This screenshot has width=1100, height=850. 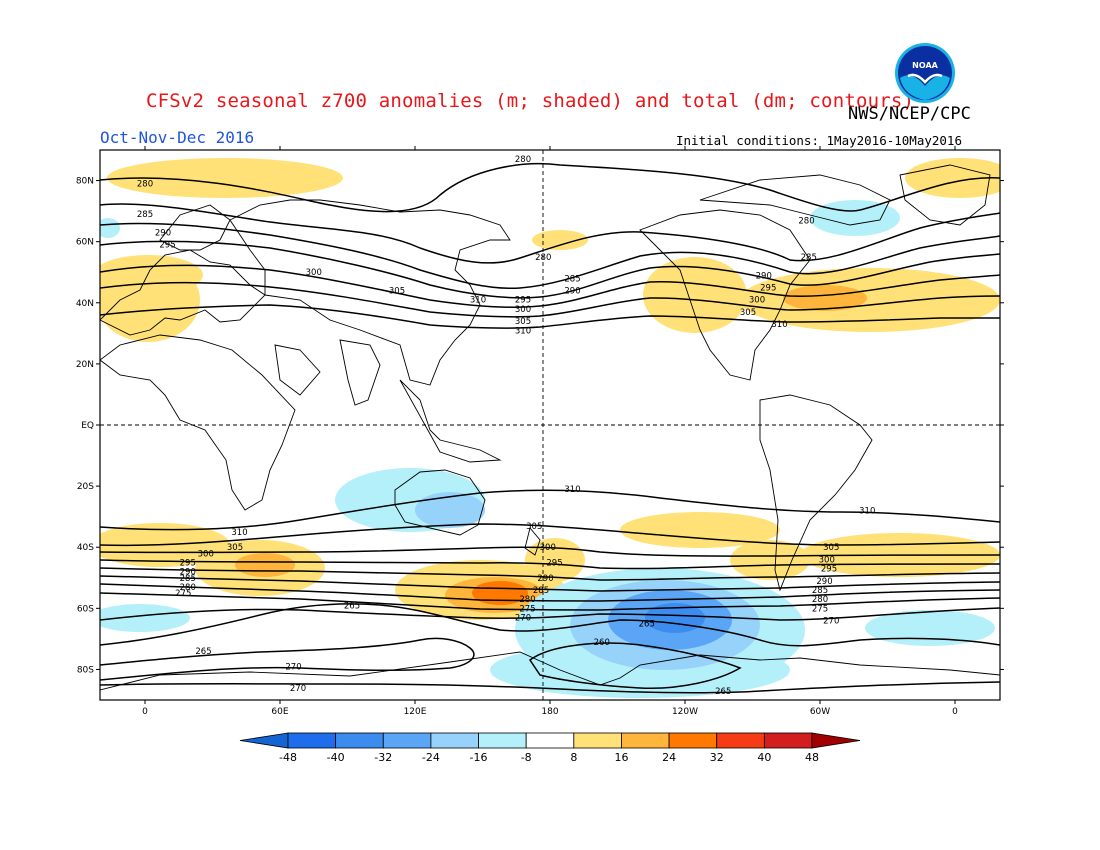 What do you see at coordinates (550, 625) in the screenshot?
I see `contour-265-south` at bounding box center [550, 625].